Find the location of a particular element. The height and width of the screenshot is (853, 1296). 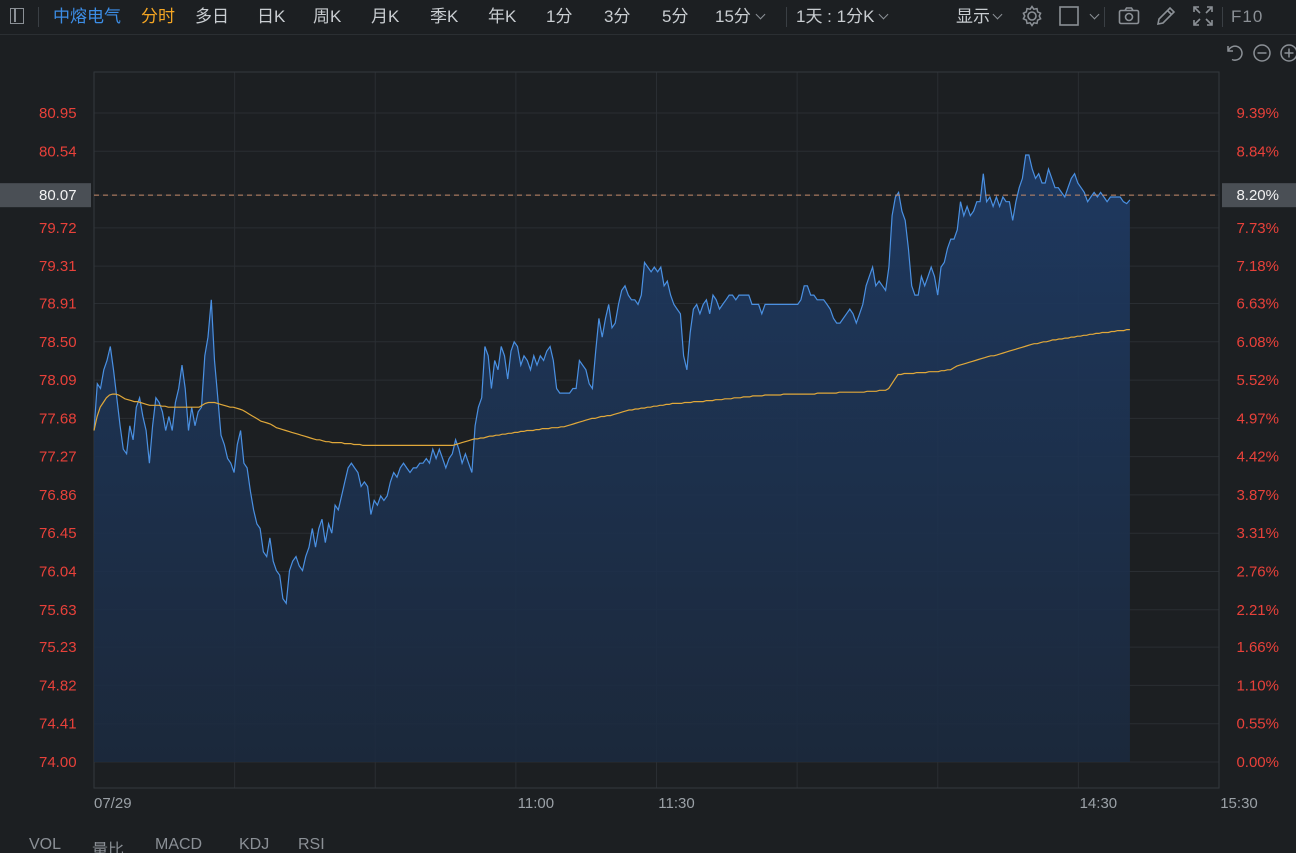

display-menu: 显示 is located at coordinates (979, 17).